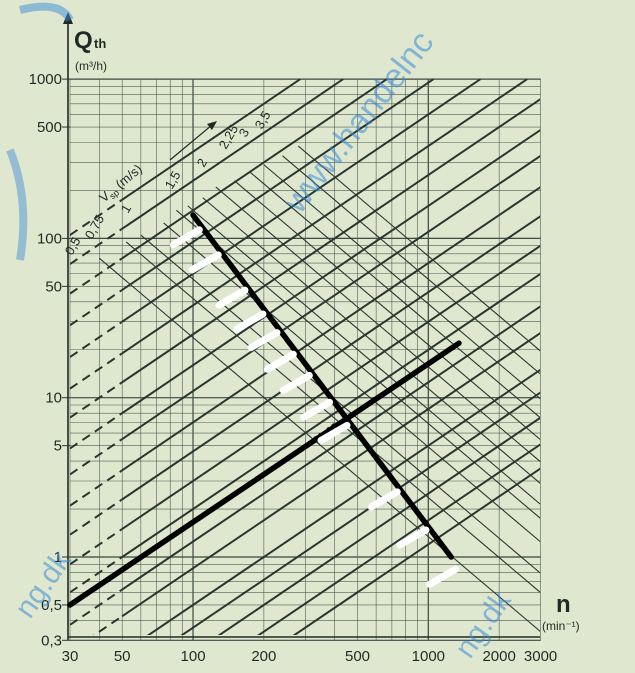 The image size is (635, 673). What do you see at coordinates (45, 79) in the screenshot?
I see `y-tick-label: 1000` at bounding box center [45, 79].